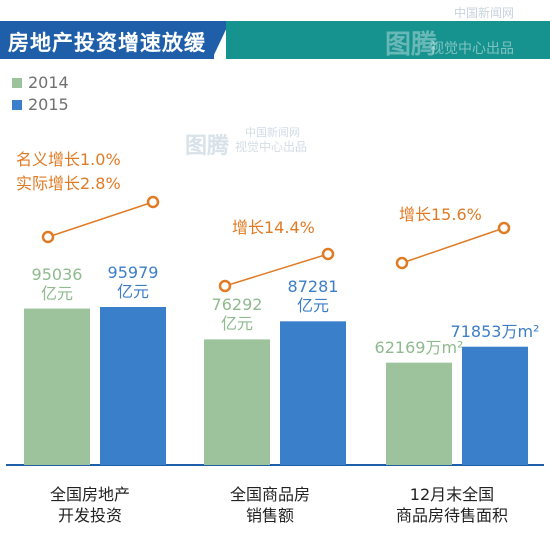 Image resolution: width=550 pixels, height=549 pixels. I want to click on category-label-0: 全国房地产 开发投资, so click(90, 505).